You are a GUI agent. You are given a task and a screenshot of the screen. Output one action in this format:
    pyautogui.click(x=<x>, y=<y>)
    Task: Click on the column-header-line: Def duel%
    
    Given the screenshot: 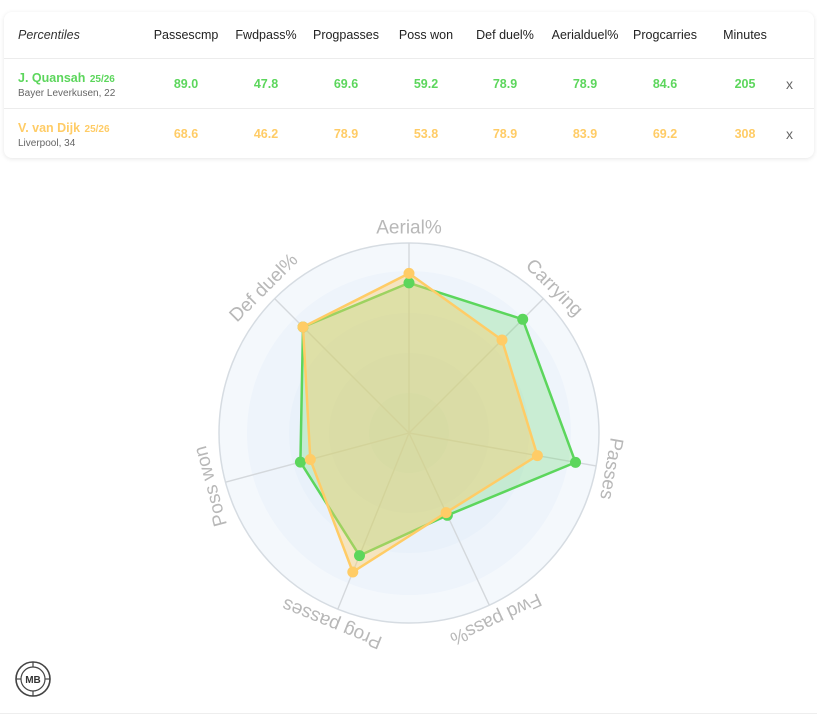 What is the action you would take?
    pyautogui.click(x=505, y=35)
    